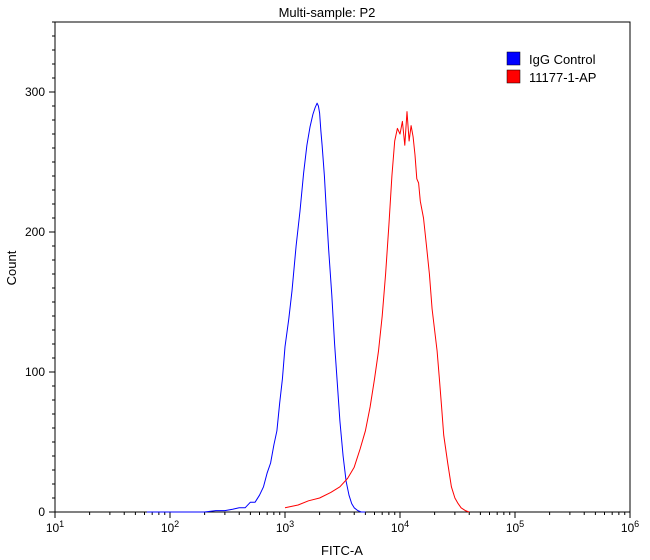  Describe the element at coordinates (342, 523) in the screenshot. I see `x-axis-ticks: 10¹ 10² 10³ 10⁴ 10⁵ 10⁶` at that location.